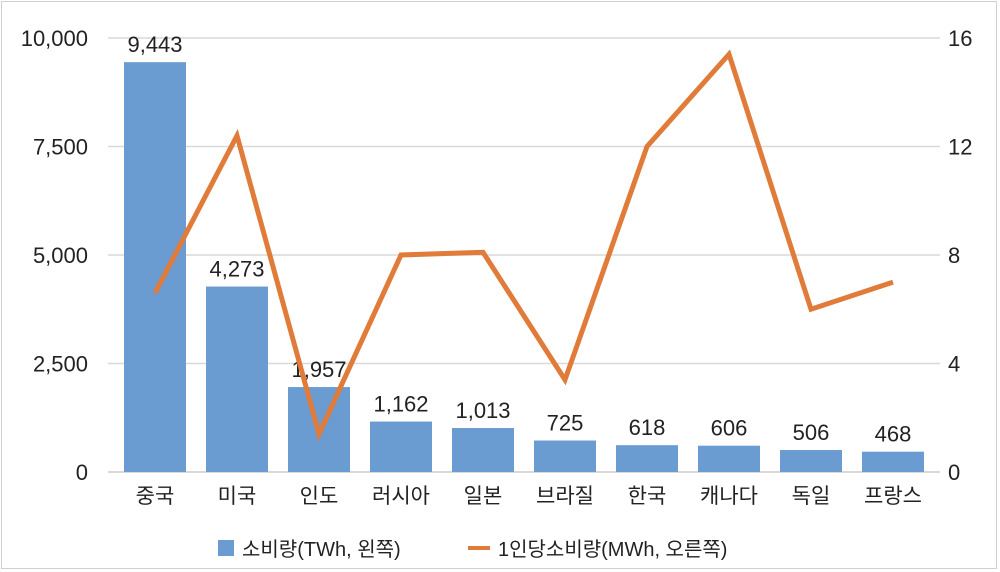  Describe the element at coordinates (155, 496) in the screenshot. I see `category-label: 중국` at that location.